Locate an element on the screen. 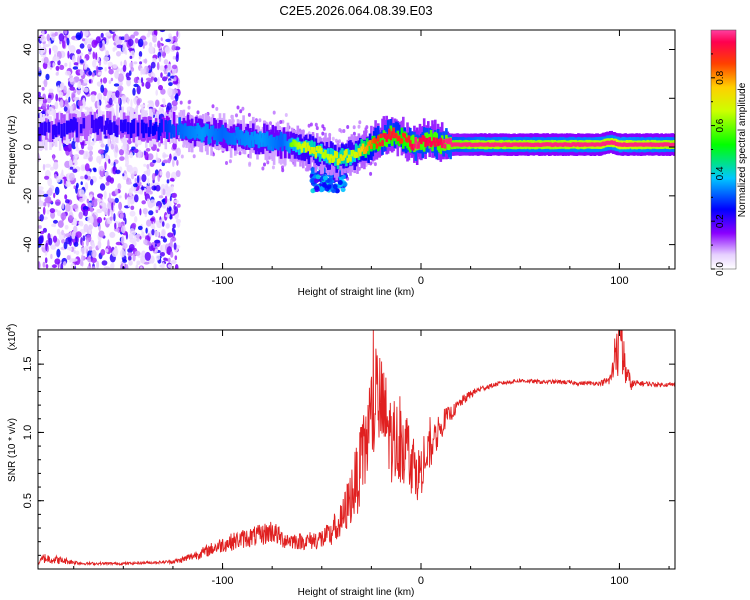 The image size is (750, 600). ridge-blob is located at coordinates (325, 178).